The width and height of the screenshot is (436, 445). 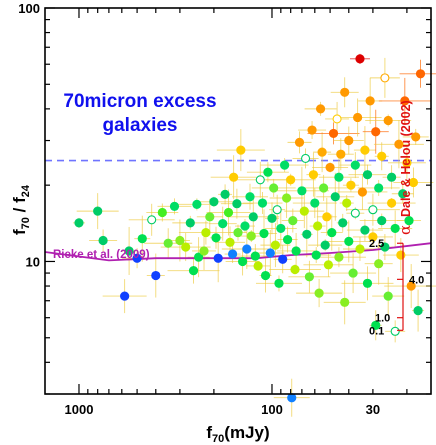 What do you see at coordinates (19, 232) in the screenshot?
I see `y-axis-title-main: f` at bounding box center [19, 232].